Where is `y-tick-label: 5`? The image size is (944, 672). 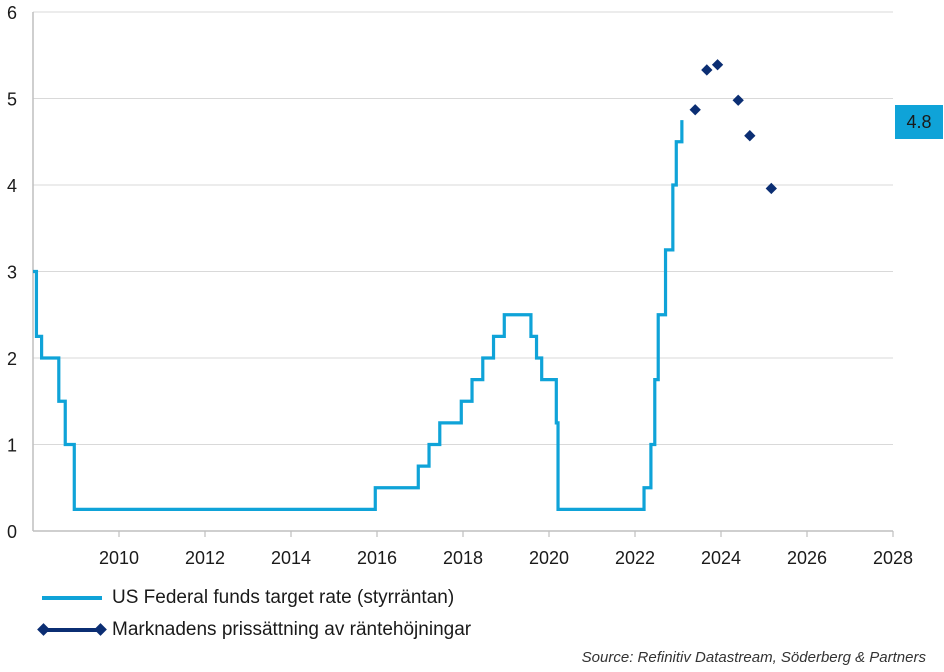 y-tick-label: 5 is located at coordinates (12, 100).